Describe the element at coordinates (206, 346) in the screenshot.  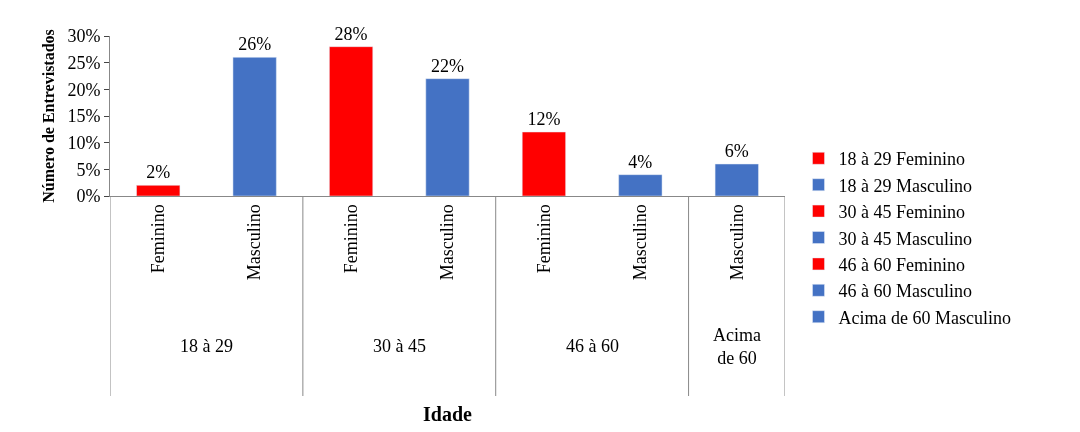
I see `text: 18 à 29` at that location.